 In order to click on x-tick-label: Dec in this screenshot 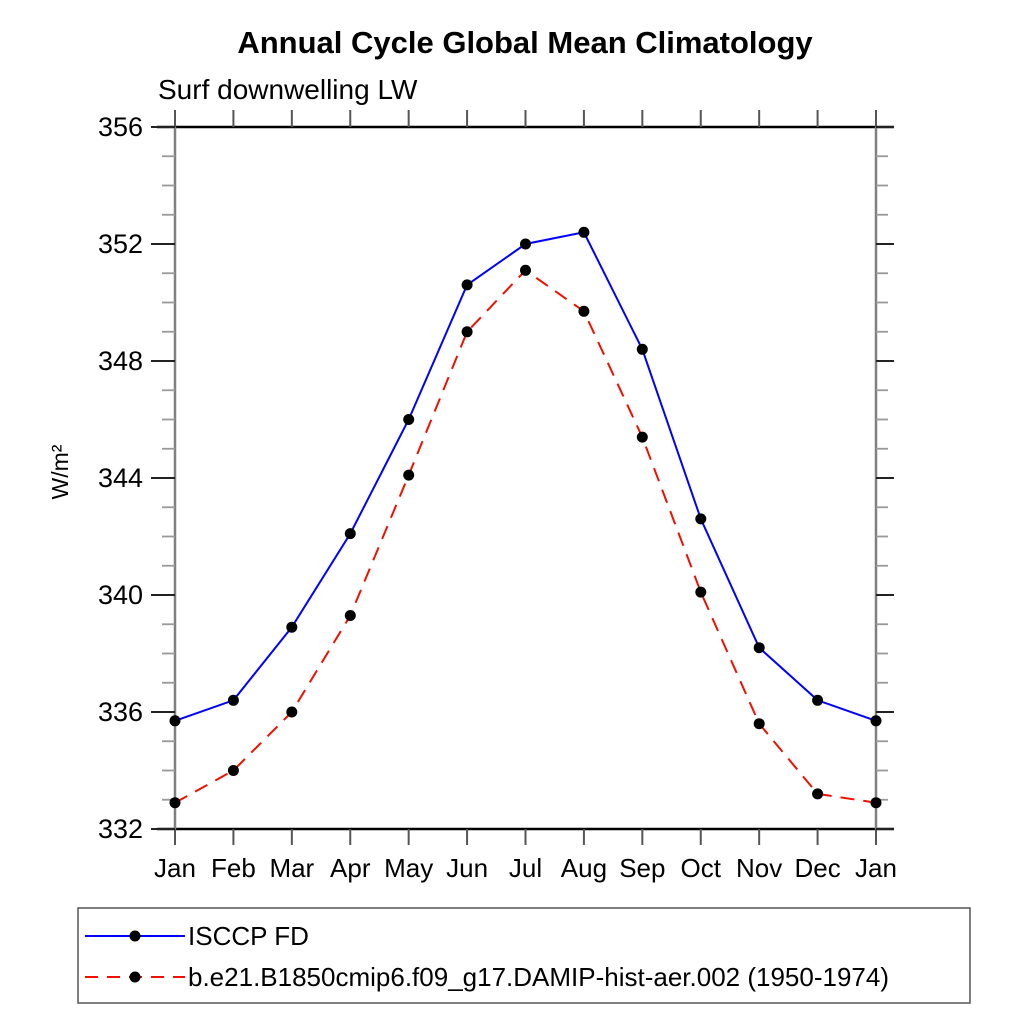, I will do `click(817, 868)`.